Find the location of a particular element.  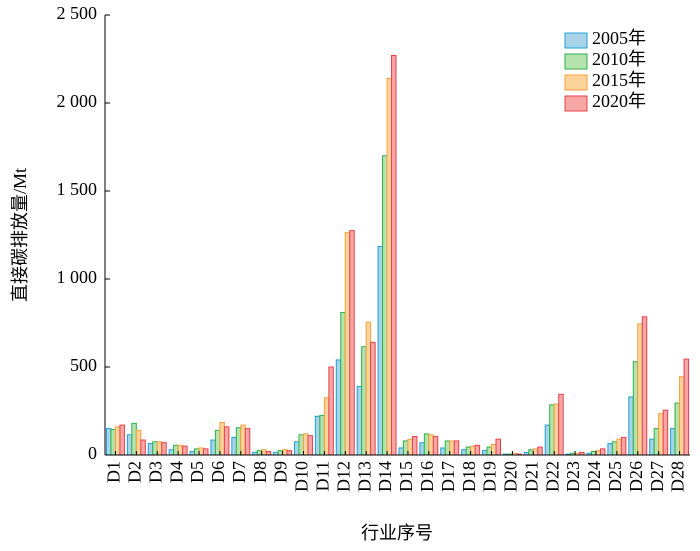

x-tick-label: D2 is located at coordinates (134, 472).